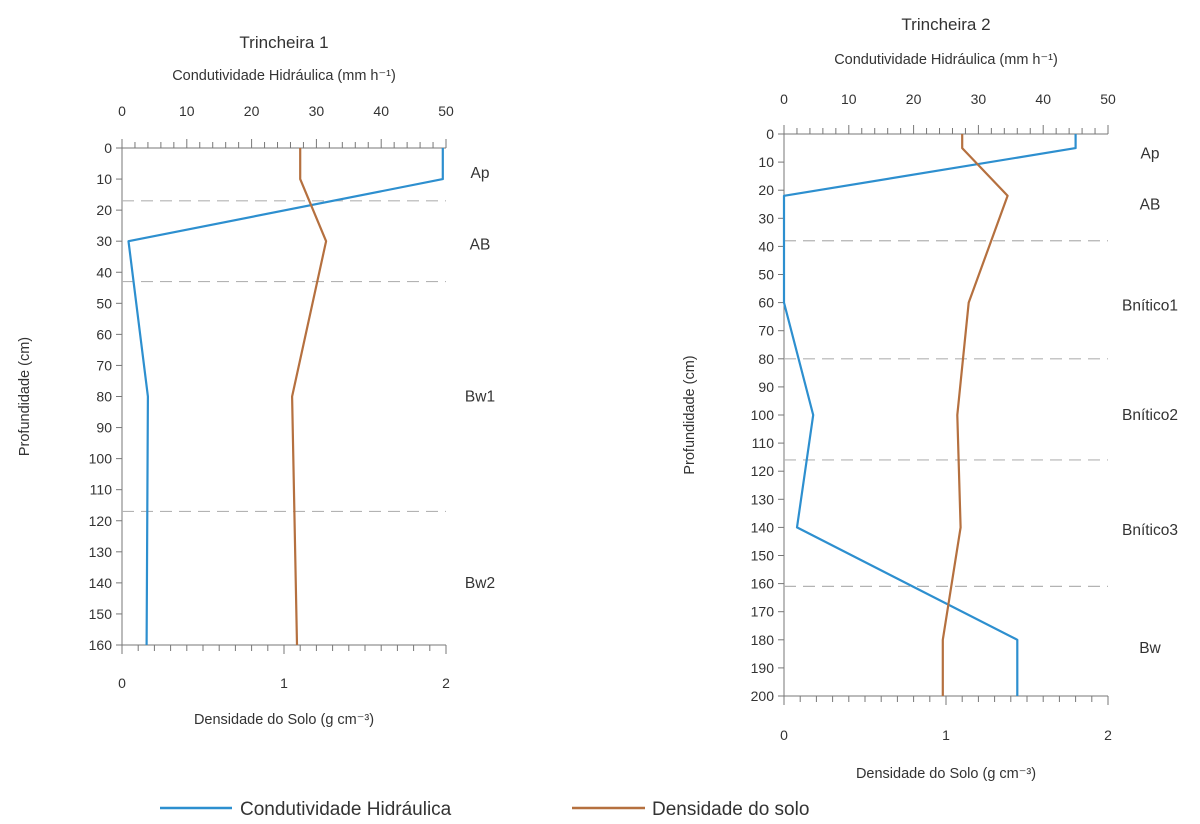 Image resolution: width=1200 pixels, height=824 pixels. What do you see at coordinates (763, 640) in the screenshot?
I see `y-axis-tick-label: 180` at bounding box center [763, 640].